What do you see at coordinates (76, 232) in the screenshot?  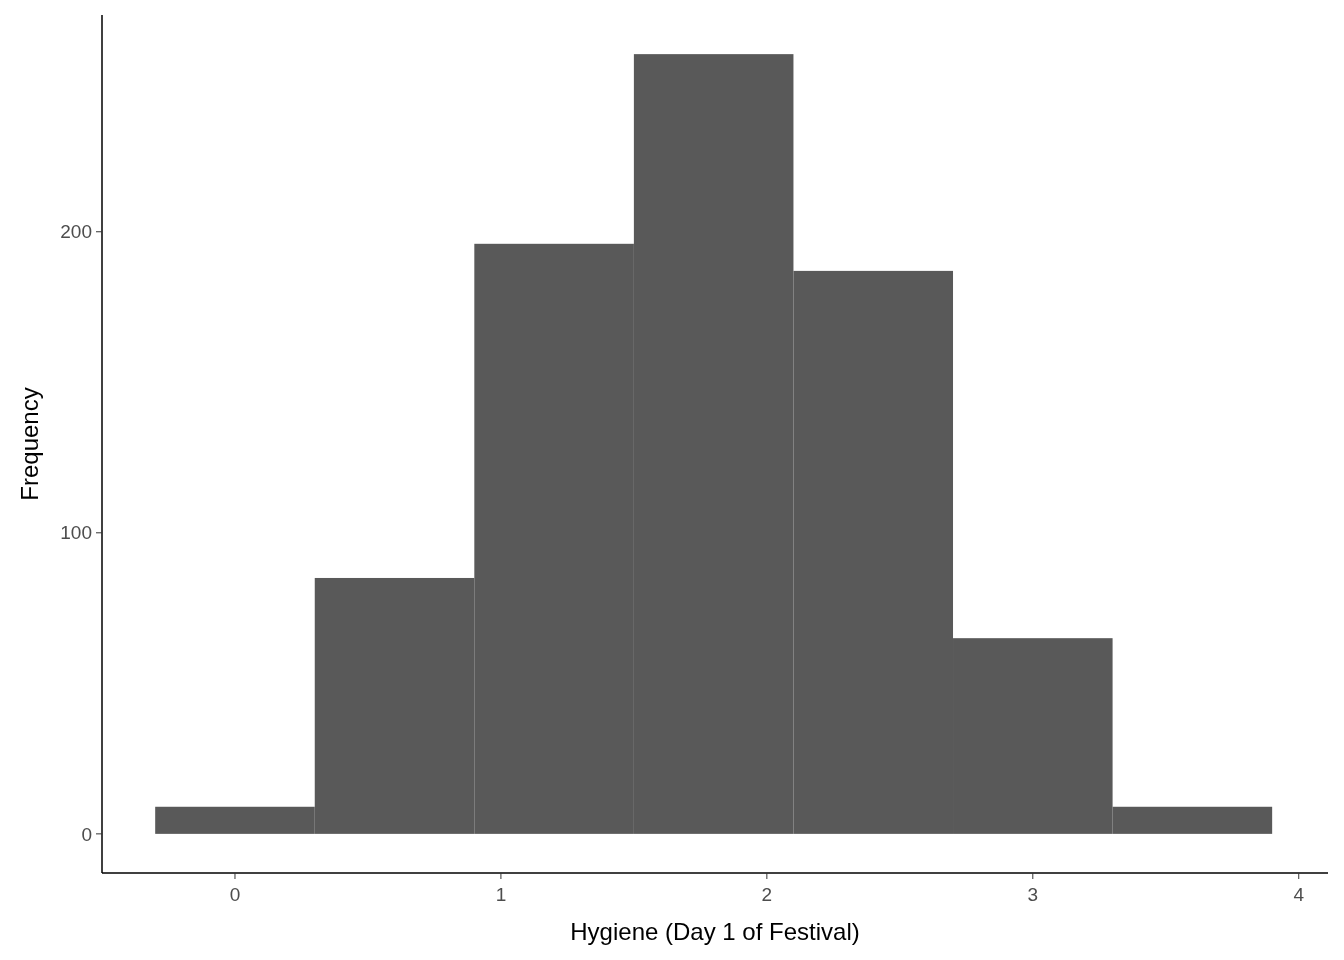 I see `y-tick-label: 200` at bounding box center [76, 232].